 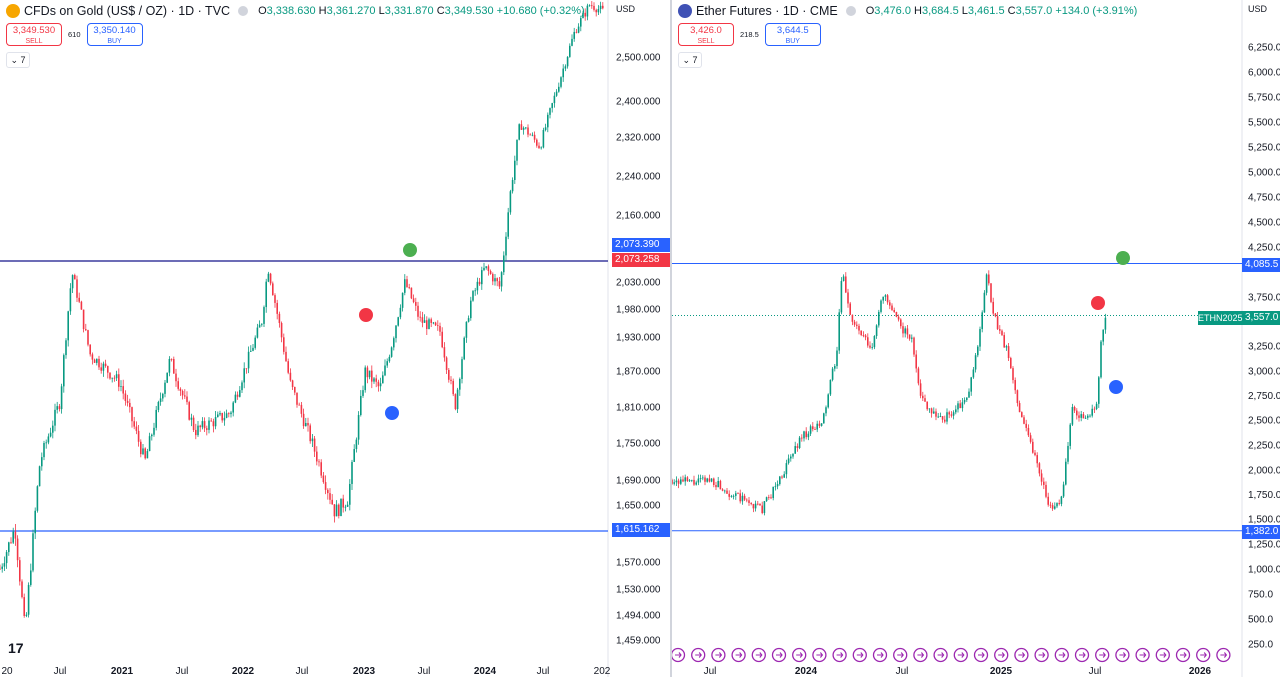 What do you see at coordinates (16, 648) in the screenshot?
I see `tradingview-logo: 17` at bounding box center [16, 648].